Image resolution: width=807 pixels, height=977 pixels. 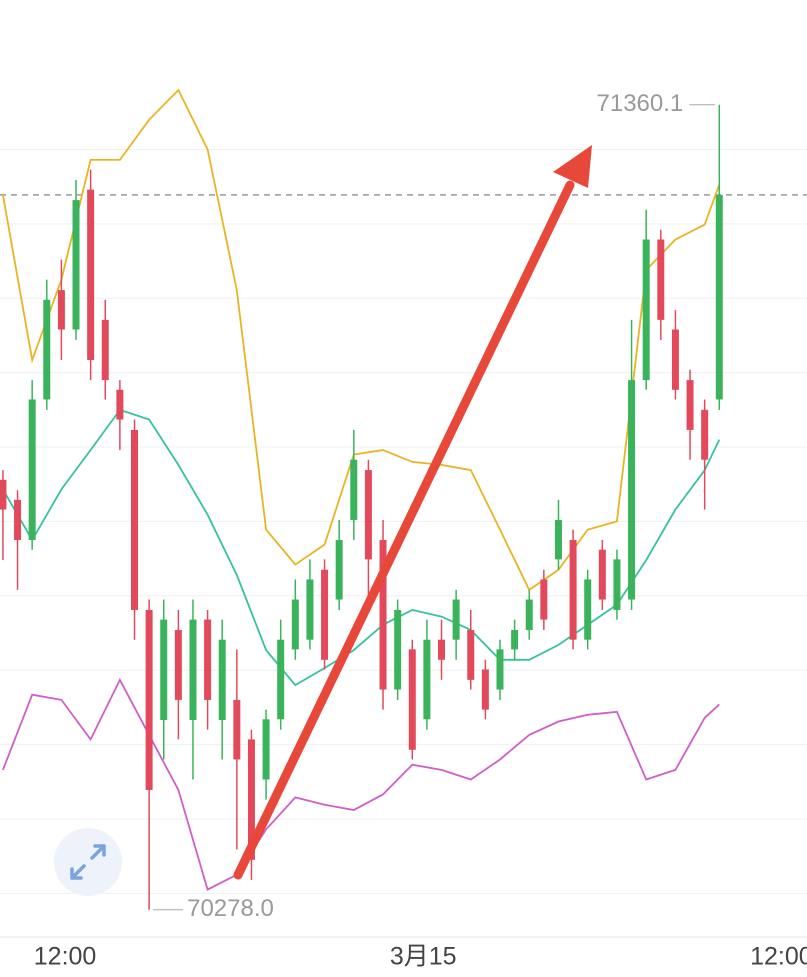 What do you see at coordinates (230, 908) in the screenshot?
I see `low-label: 70278.0` at bounding box center [230, 908].